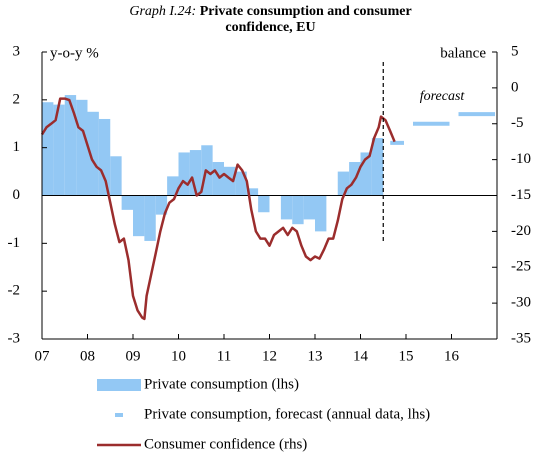 This screenshot has width=541, height=457. Describe the element at coordinates (515, 51) in the screenshot. I see `y2-tick-label: 5` at that location.